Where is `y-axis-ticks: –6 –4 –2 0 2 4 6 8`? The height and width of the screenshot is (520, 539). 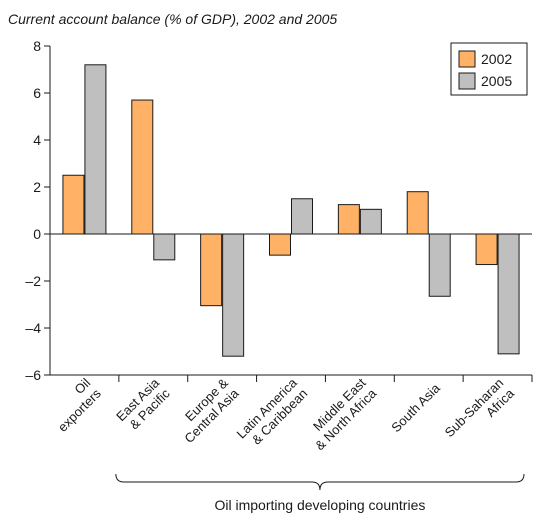
y-axis-ticks: –6 –4 –2 0 2 4 6 8 is located at coordinates (37, 210).